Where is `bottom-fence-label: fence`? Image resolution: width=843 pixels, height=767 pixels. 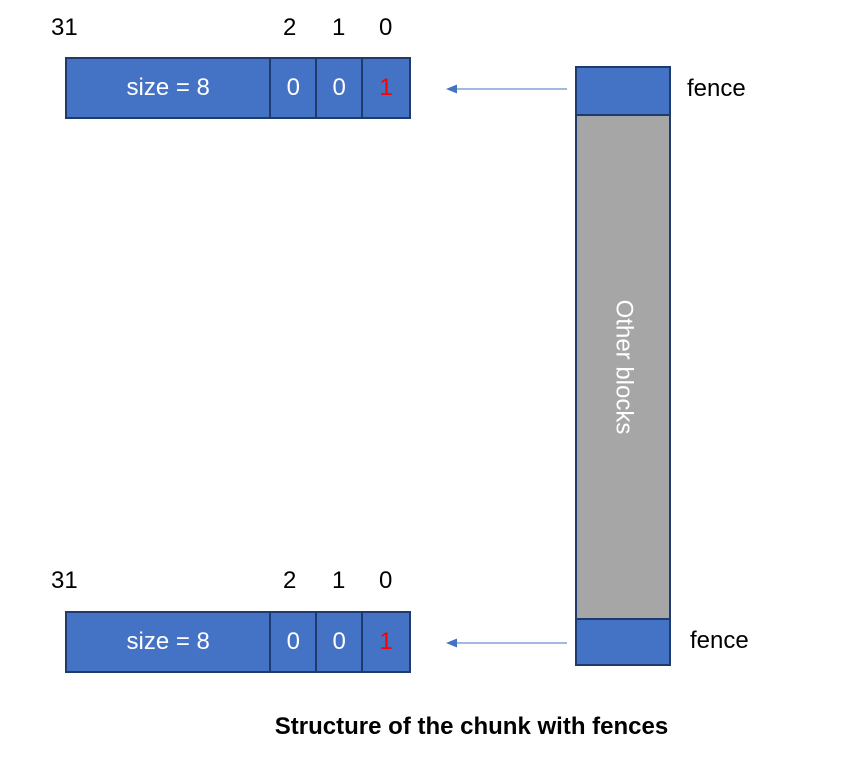 bottom-fence-label: fence is located at coordinates (719, 640).